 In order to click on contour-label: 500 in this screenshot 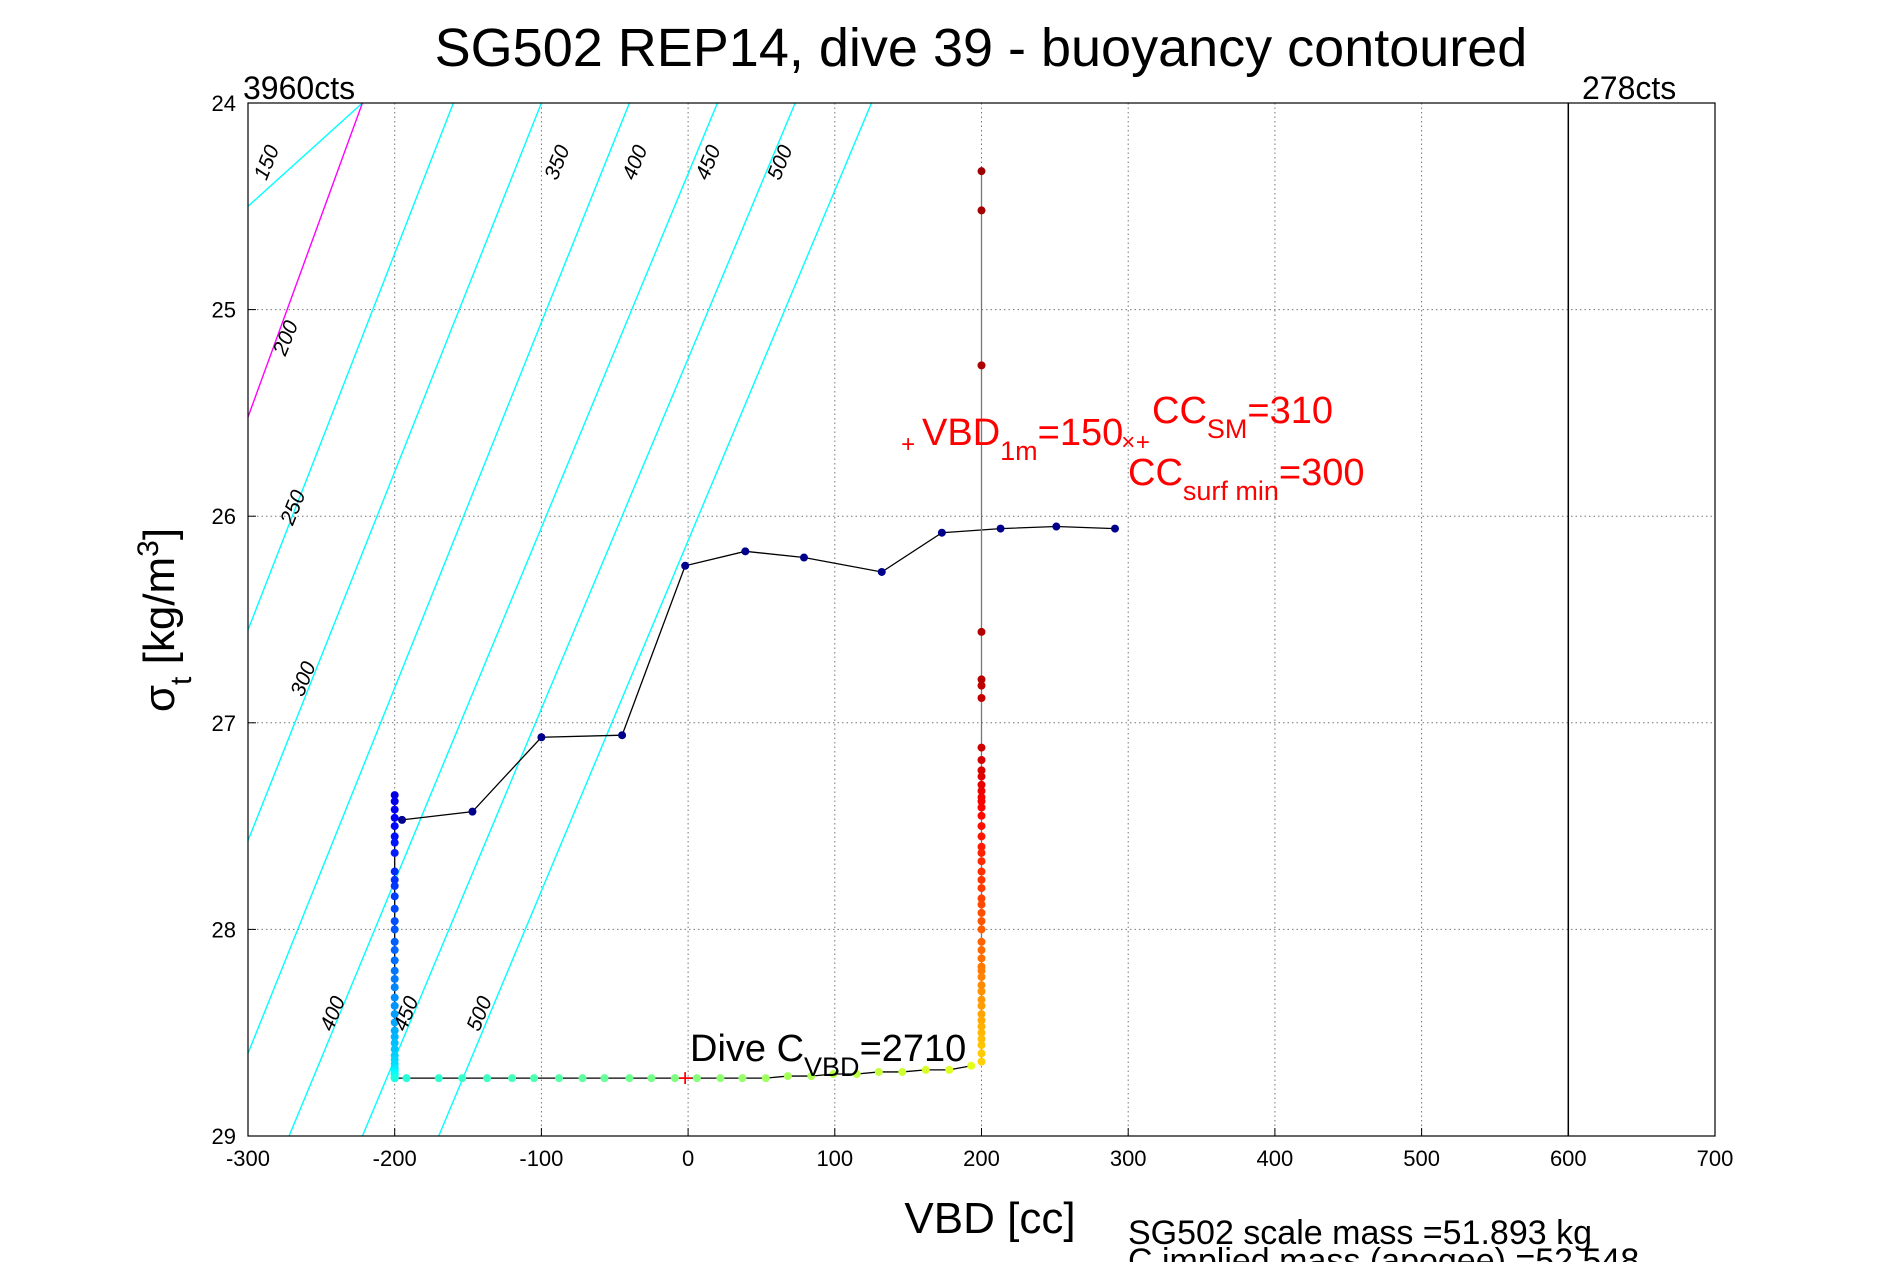, I will do `click(479, 1013)`.